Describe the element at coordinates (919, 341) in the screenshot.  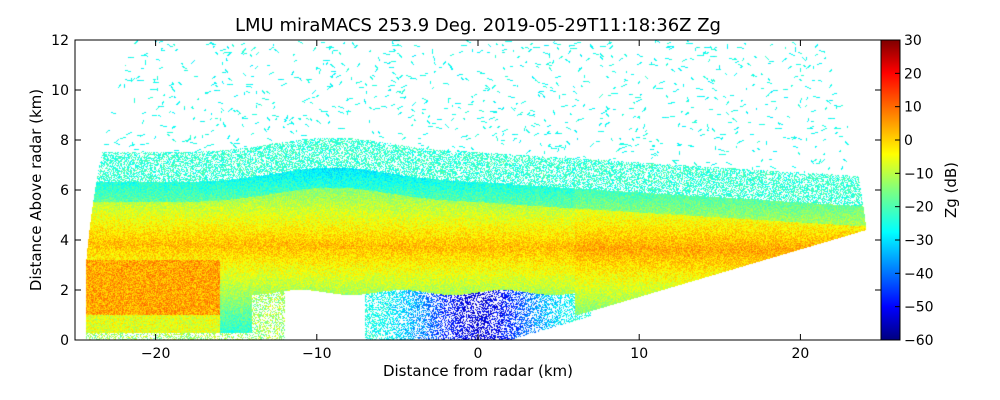
I see `colorbar-tick-label: −60` at that location.